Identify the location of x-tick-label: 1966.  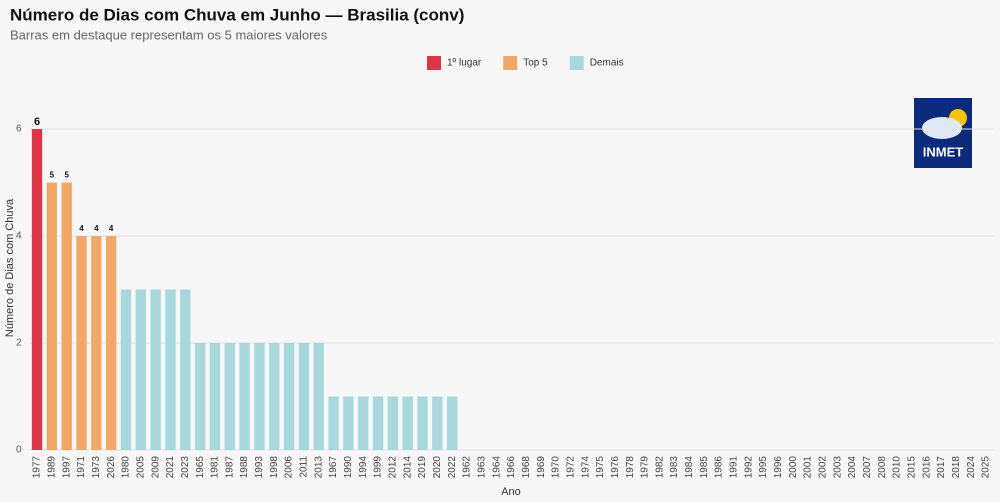
(511, 467).